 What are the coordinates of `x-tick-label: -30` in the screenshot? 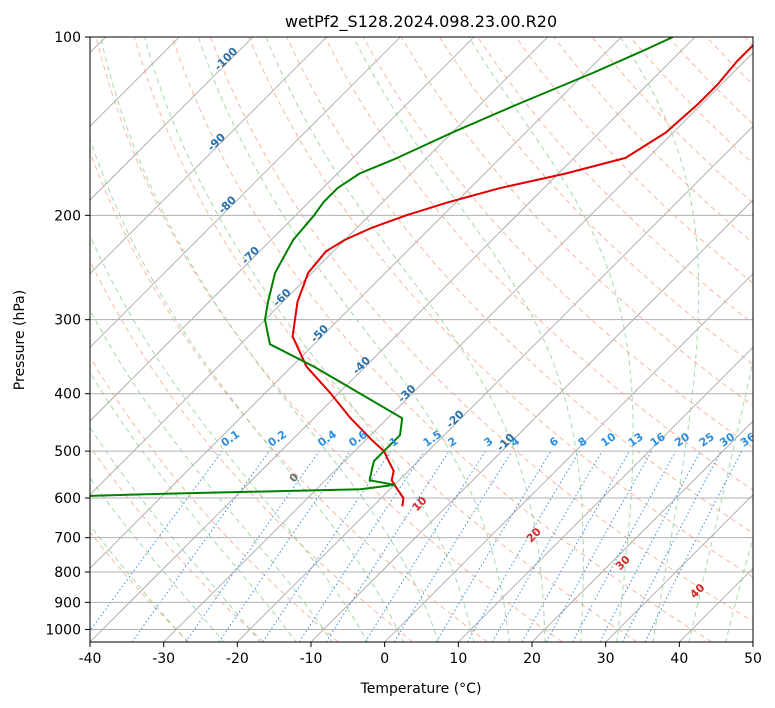 It's located at (163, 659).